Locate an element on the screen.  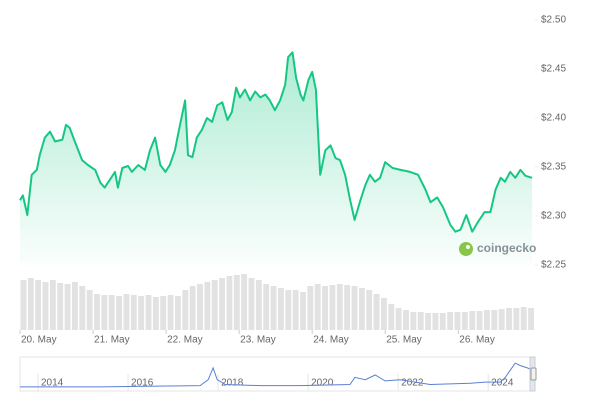
y-tick-label: $2.30 is located at coordinates (553, 216).